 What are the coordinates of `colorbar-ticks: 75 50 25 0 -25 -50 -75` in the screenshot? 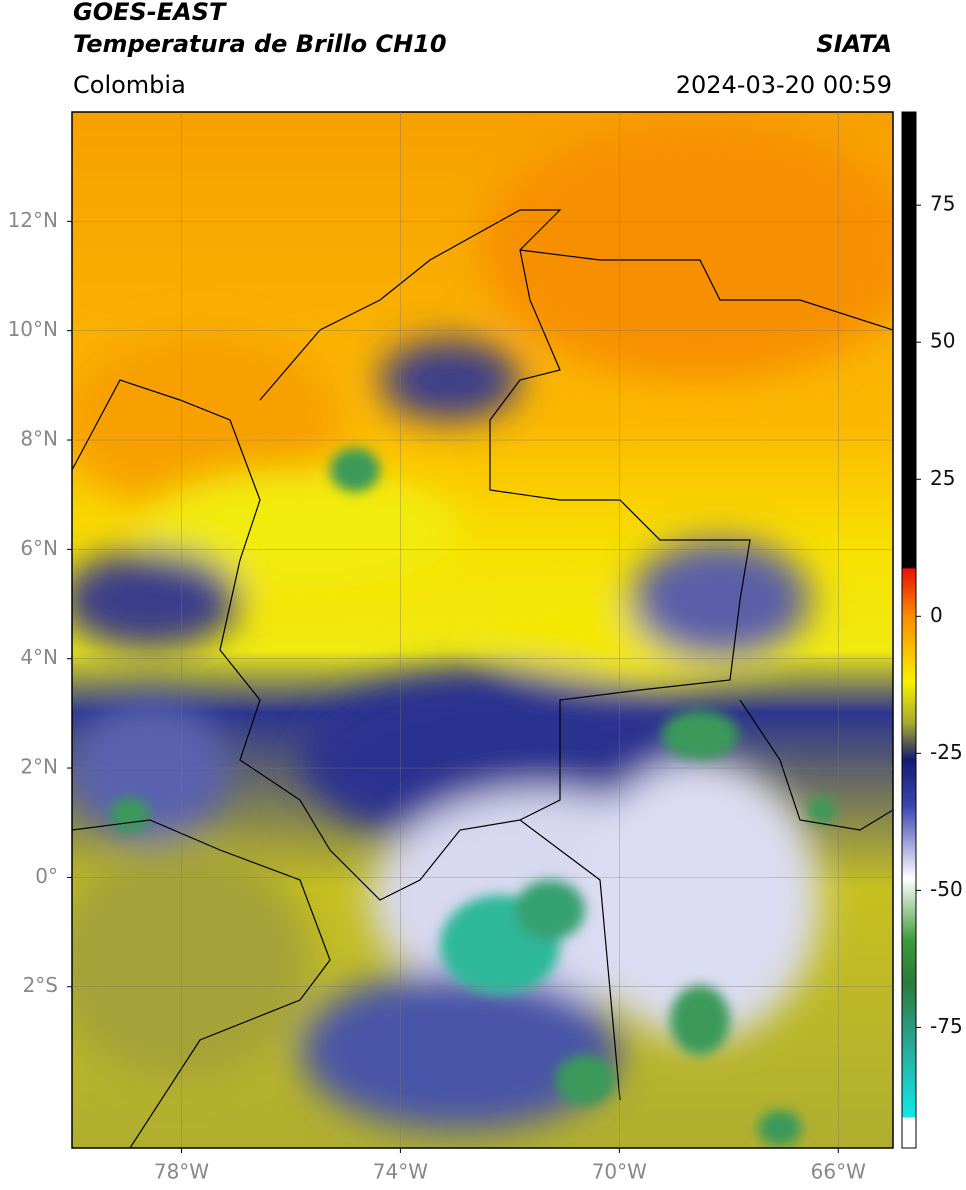 It's located at (939, 615).